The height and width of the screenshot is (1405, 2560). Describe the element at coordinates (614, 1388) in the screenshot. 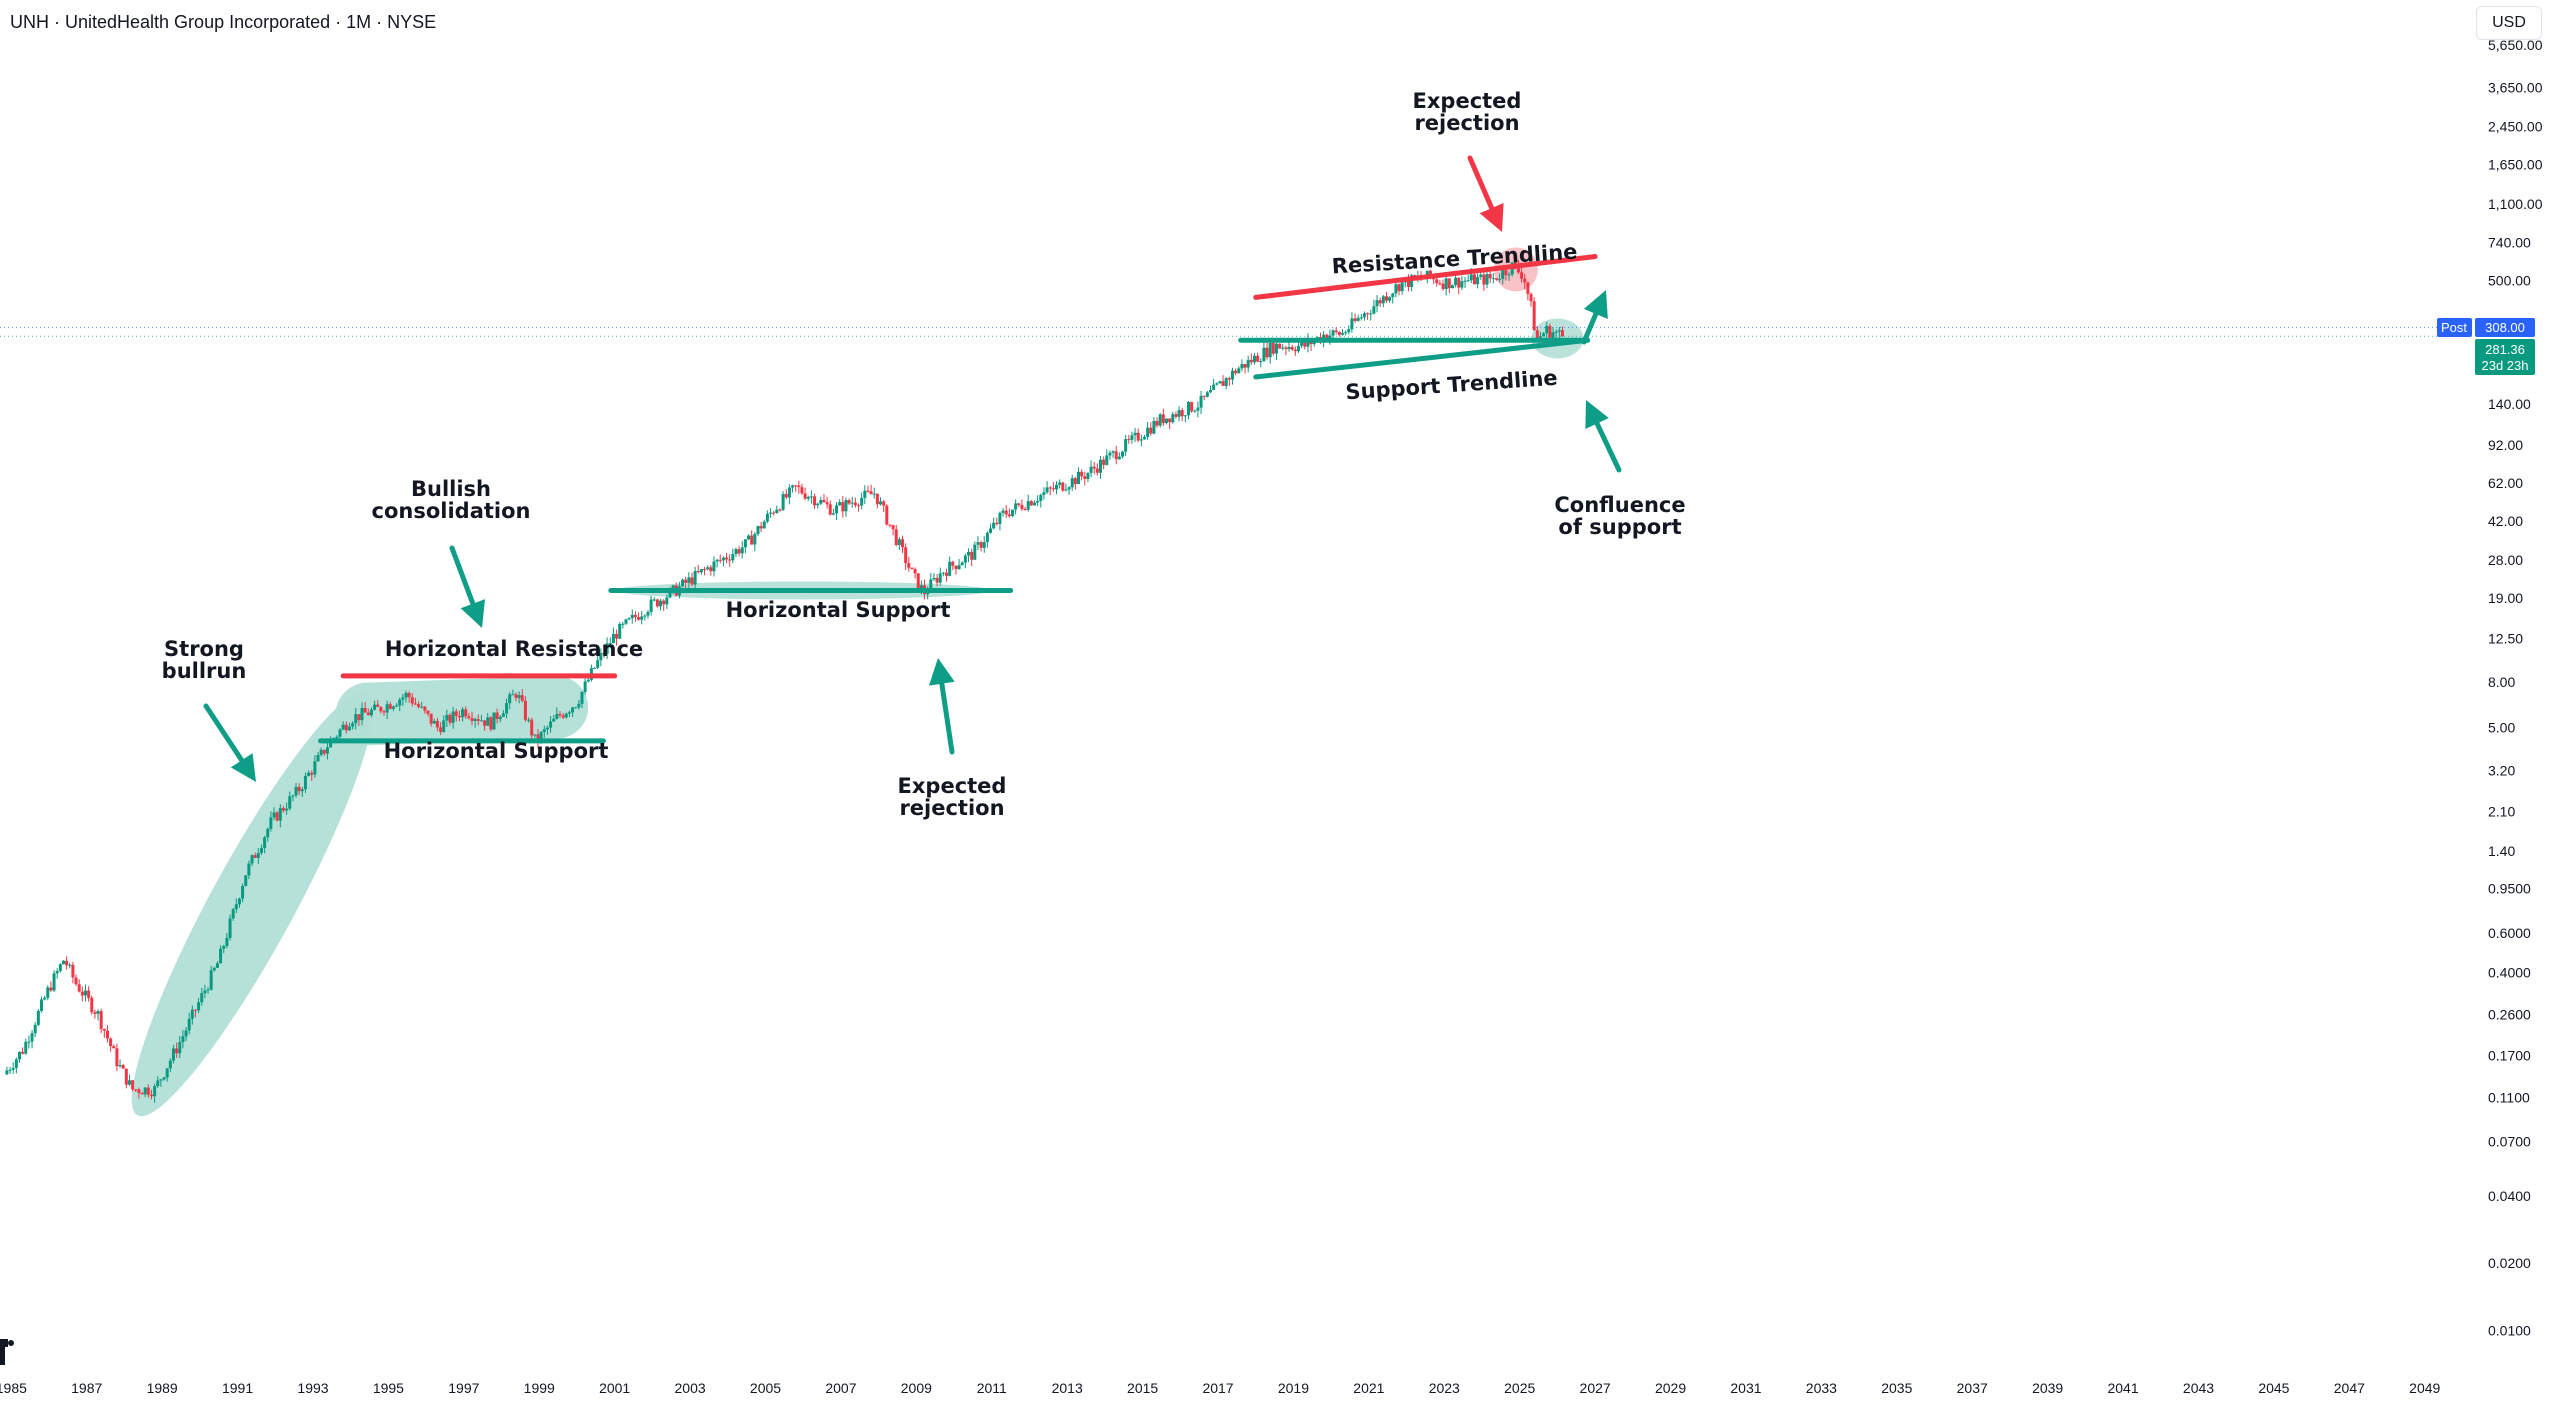

I see `time-tick-label: 2001` at that location.